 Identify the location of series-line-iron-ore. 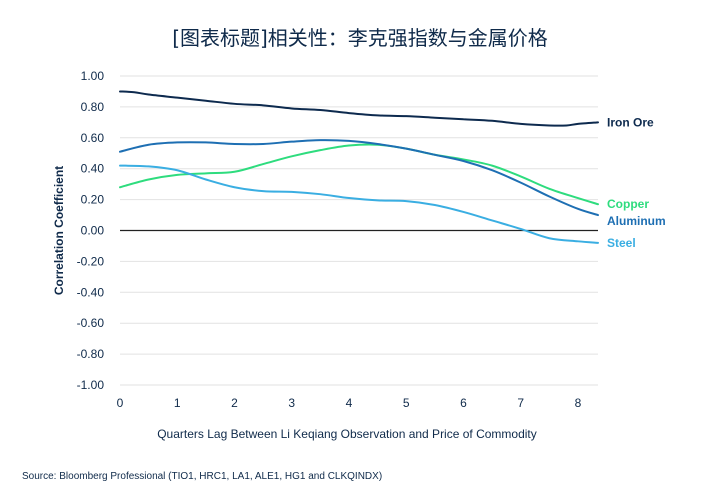
(359, 108).